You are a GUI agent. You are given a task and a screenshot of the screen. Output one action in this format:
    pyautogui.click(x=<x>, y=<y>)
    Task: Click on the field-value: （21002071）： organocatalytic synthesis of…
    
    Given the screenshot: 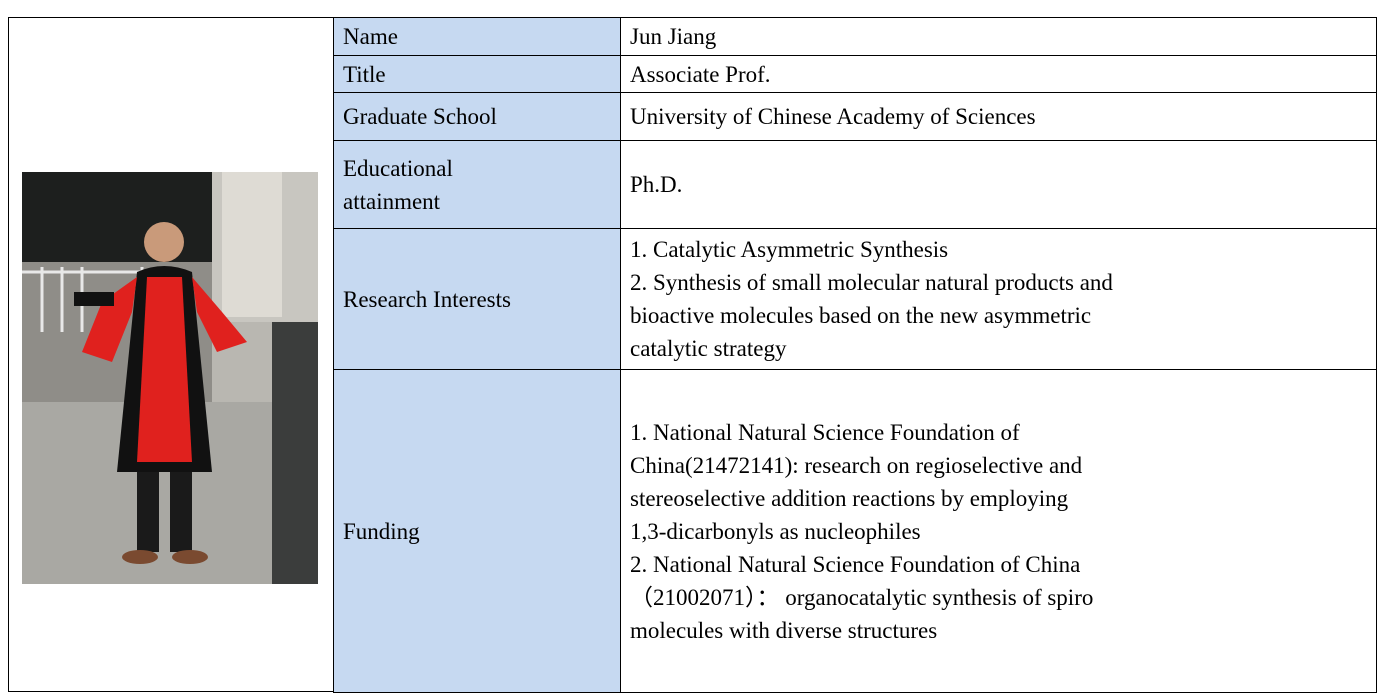 What is the action you would take?
    pyautogui.click(x=862, y=597)
    